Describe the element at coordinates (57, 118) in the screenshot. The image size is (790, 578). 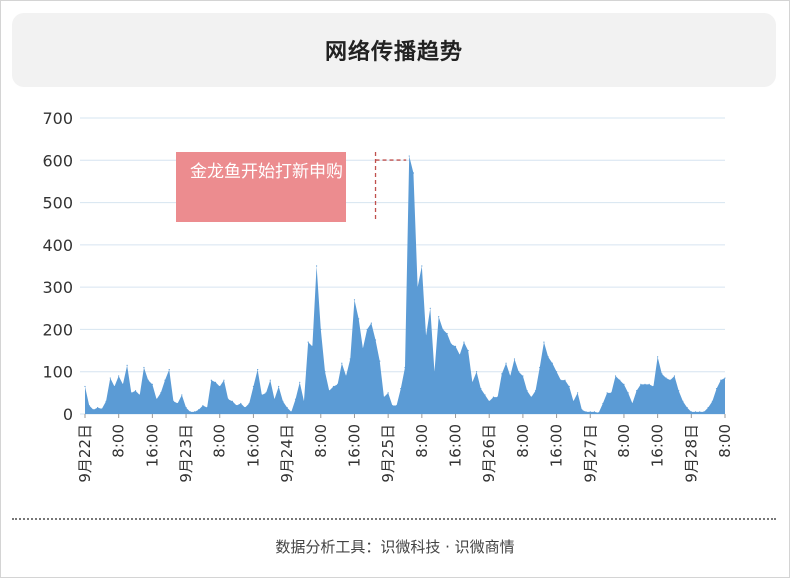
I see `y-tick-label: 700` at that location.